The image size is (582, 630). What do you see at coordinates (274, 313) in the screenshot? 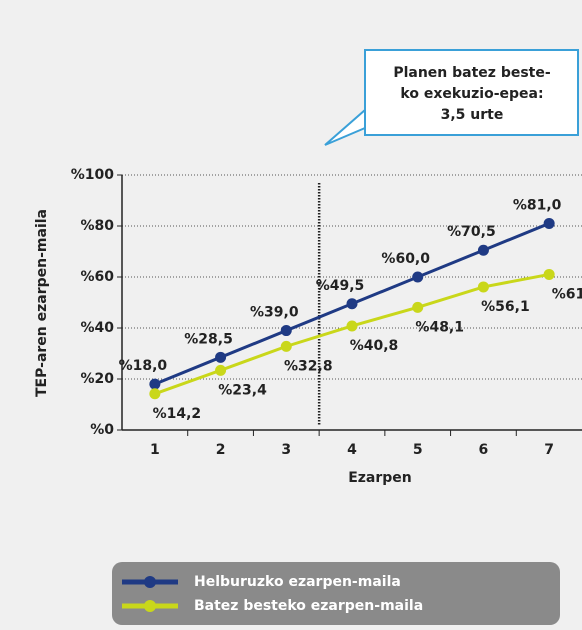
I see `value-label: %39,0` at bounding box center [274, 313].